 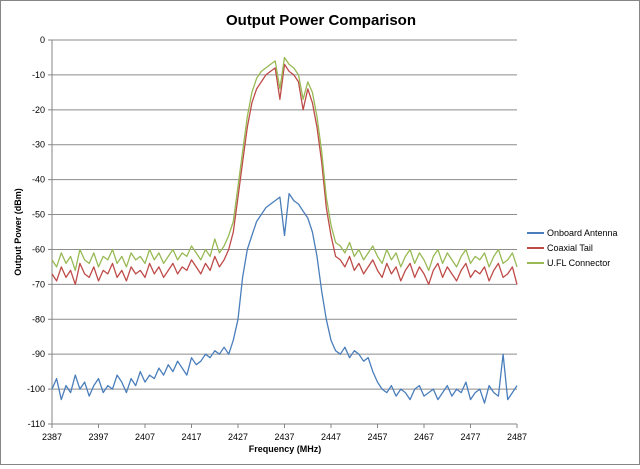 I want to click on y-tick-label: -50, so click(x=38, y=215).